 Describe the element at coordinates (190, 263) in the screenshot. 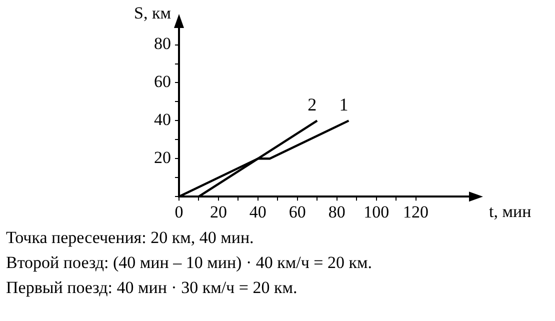

I see `text: Второй поезд: (40 мин – 10 мин) · 40 км/ч = 20 км.` at that location.